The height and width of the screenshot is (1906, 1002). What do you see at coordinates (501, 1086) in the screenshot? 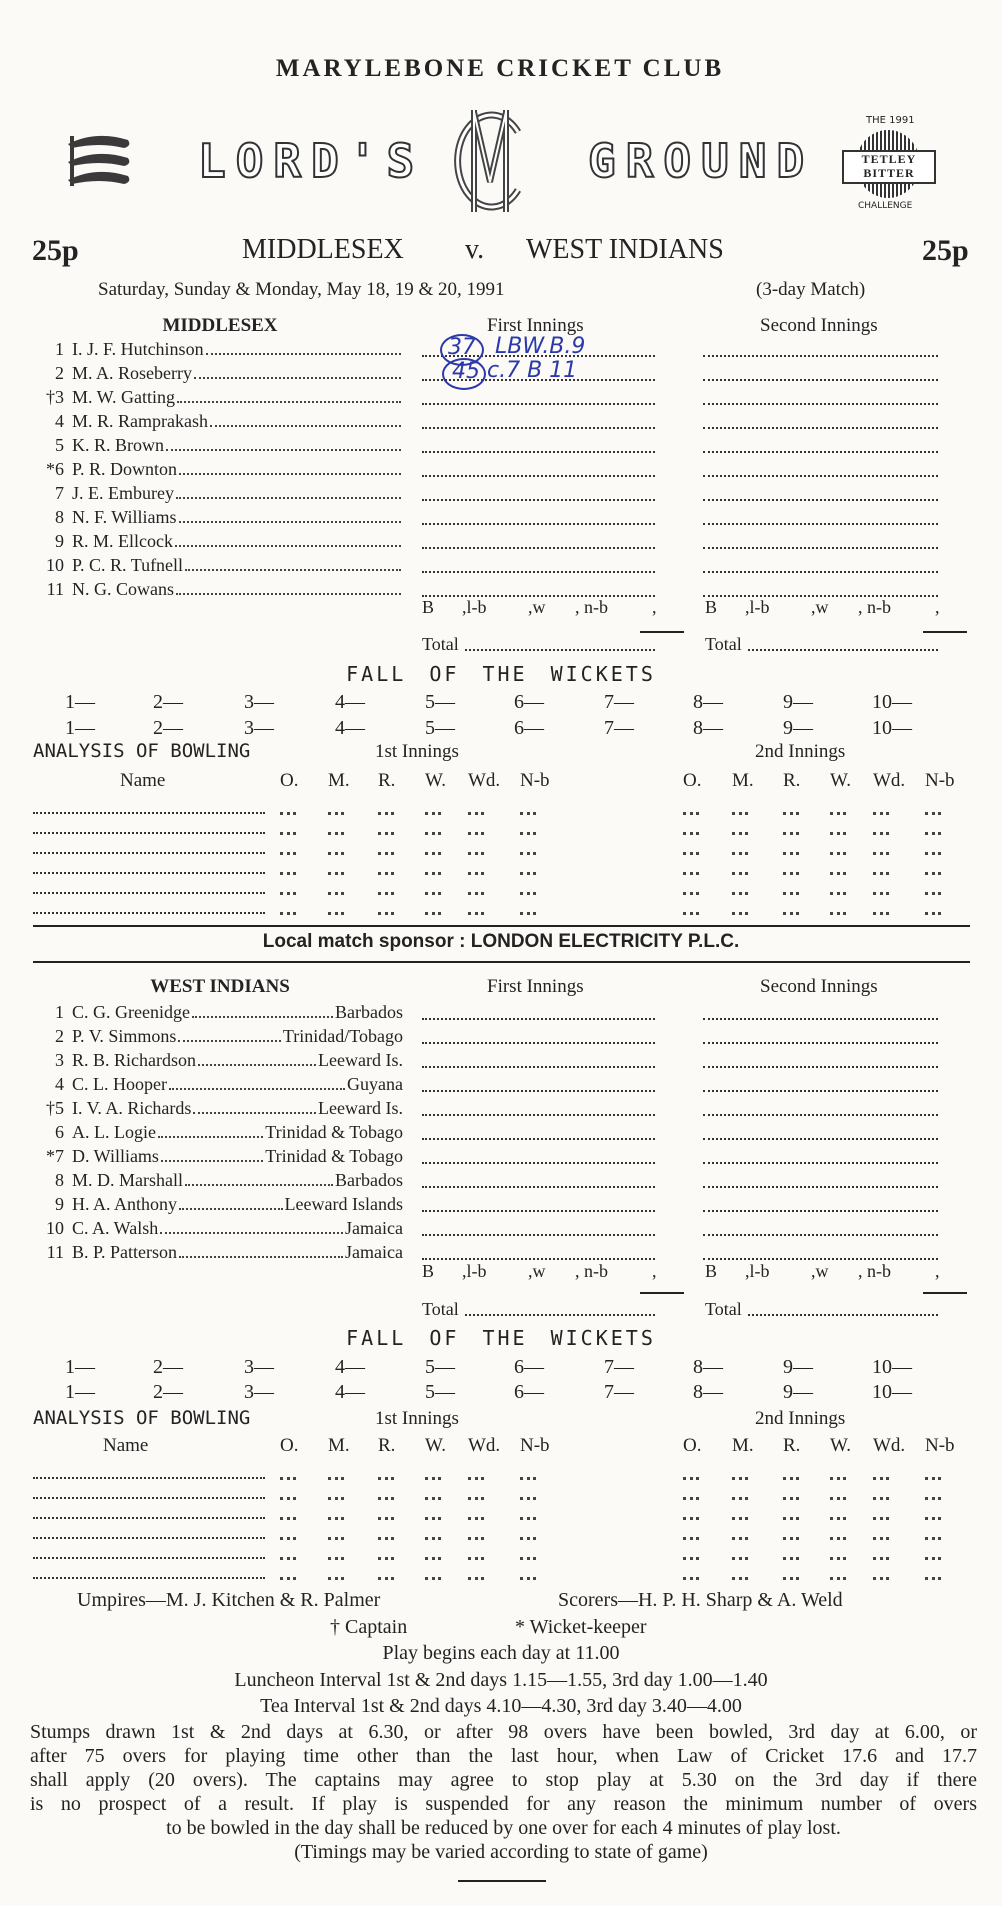
I see `player-row: 4 C. L. Hooper Guyana` at bounding box center [501, 1086].